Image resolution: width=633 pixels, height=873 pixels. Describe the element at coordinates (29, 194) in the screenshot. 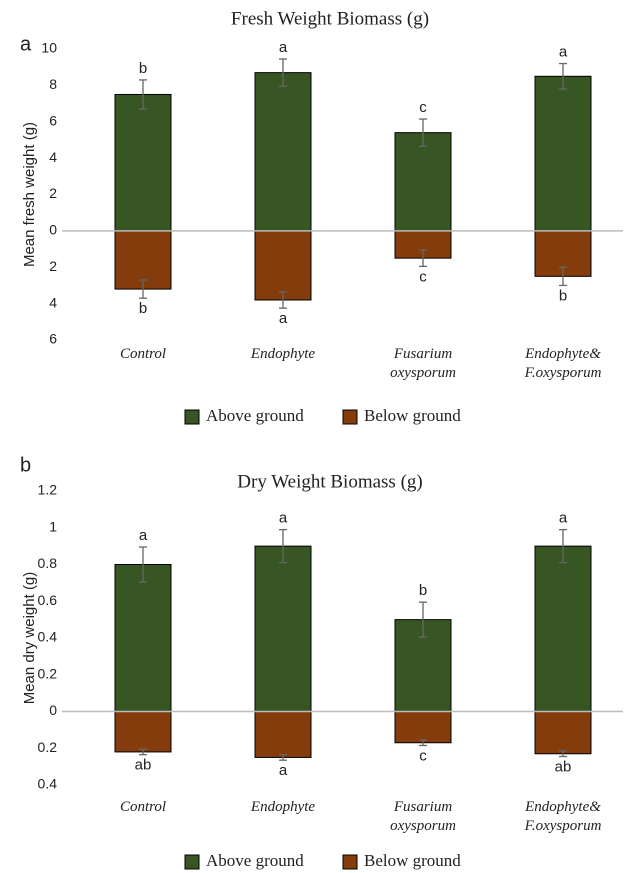

I see `y-axis-label: Mean fresh weight (g)` at that location.